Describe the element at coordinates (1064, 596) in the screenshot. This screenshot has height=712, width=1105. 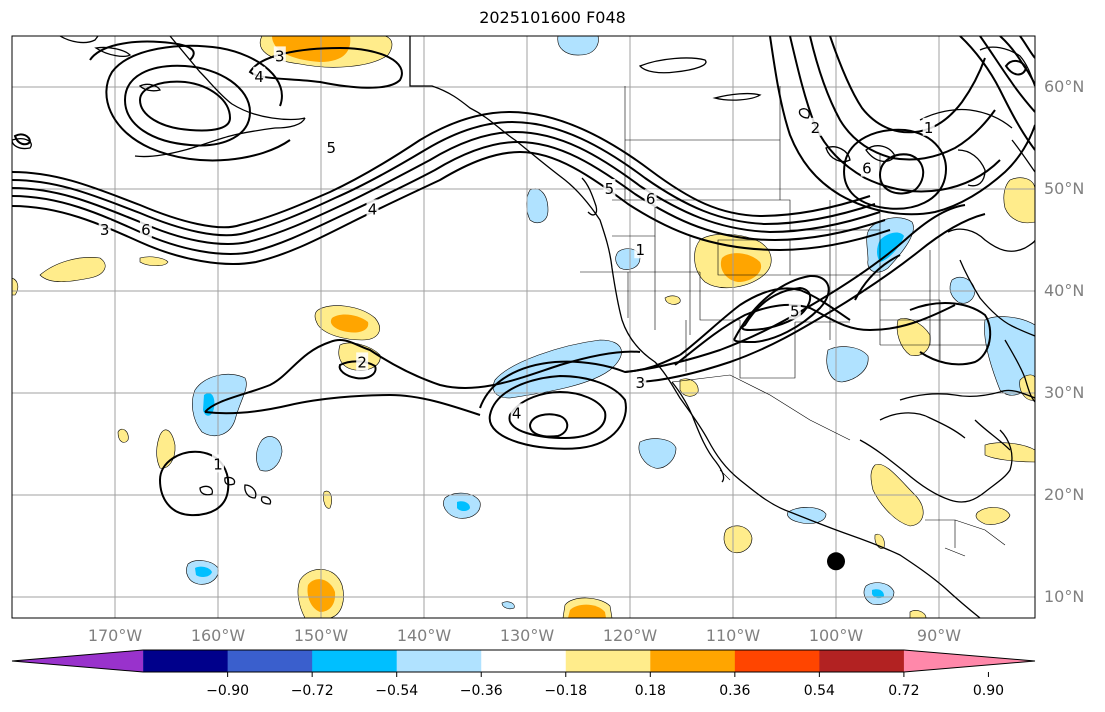
I see `lat-label: 10°N` at that location.